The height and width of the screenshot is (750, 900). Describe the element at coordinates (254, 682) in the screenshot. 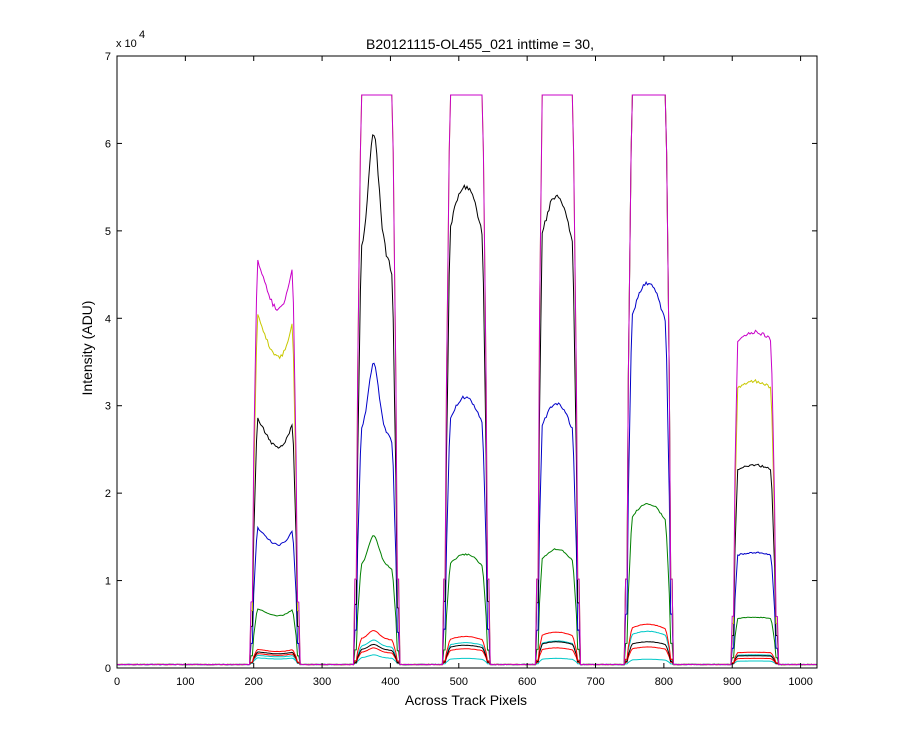

I see `x-tick-label: 200` at that location.